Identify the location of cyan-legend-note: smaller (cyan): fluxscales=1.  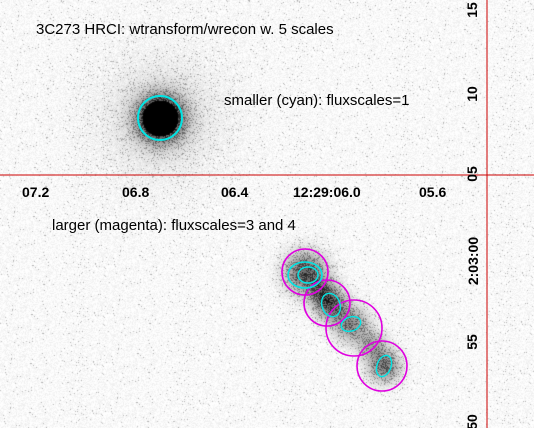
(317, 100).